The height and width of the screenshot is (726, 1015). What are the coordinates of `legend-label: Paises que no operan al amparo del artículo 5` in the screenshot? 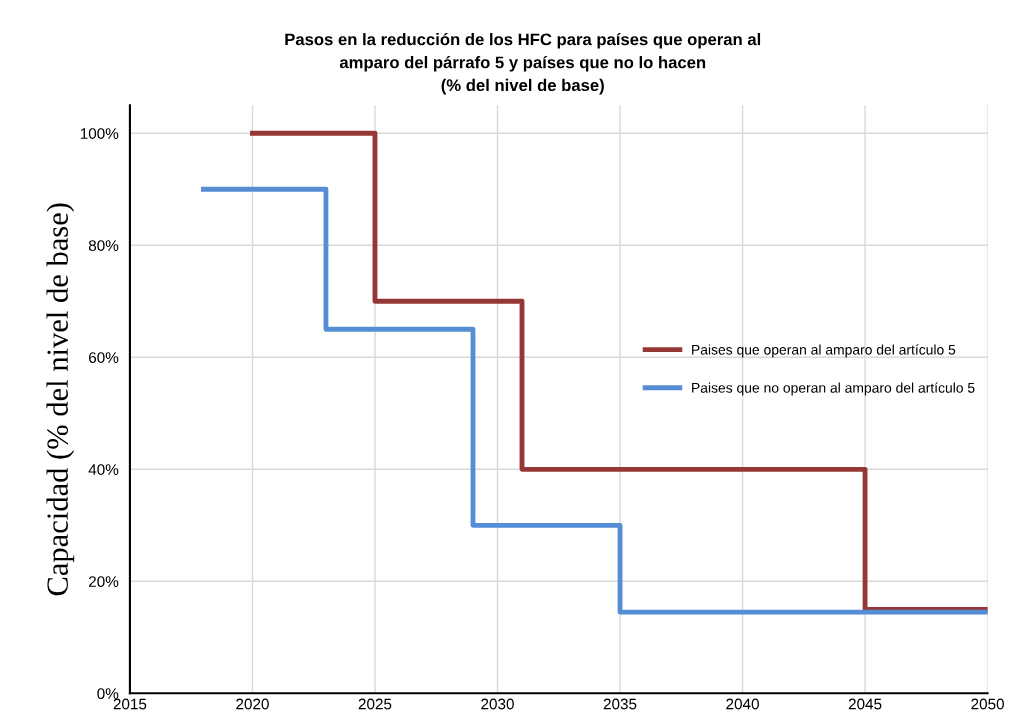 It's located at (833, 389).